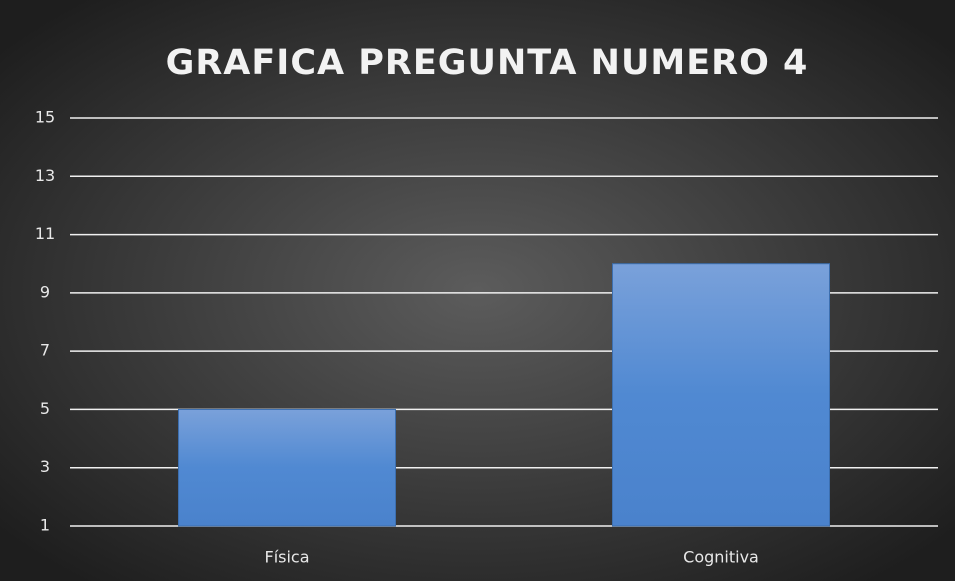 Image resolution: width=955 pixels, height=581 pixels. Describe the element at coordinates (721, 557) in the screenshot. I see `x-tick-label: Cognitiva` at that location.